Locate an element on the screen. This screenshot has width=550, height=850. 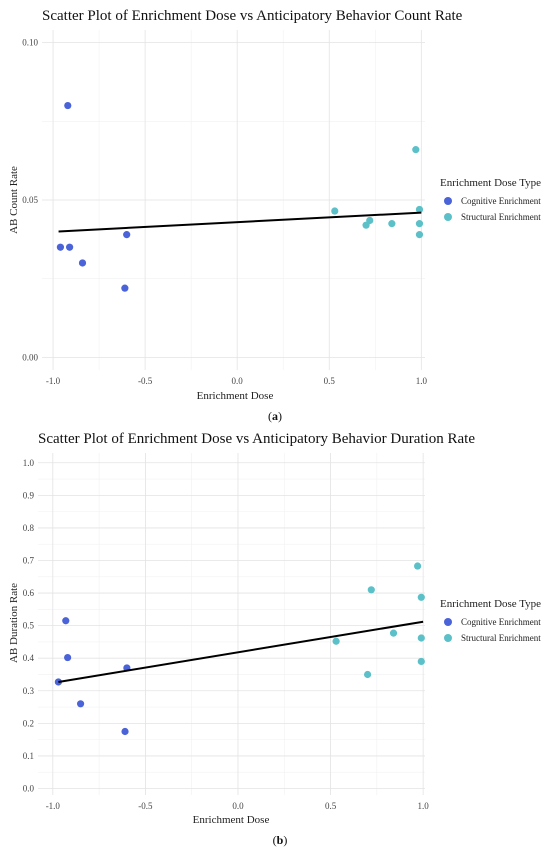
y-axis-label: AB Count Rate is located at coordinates (14, 200).